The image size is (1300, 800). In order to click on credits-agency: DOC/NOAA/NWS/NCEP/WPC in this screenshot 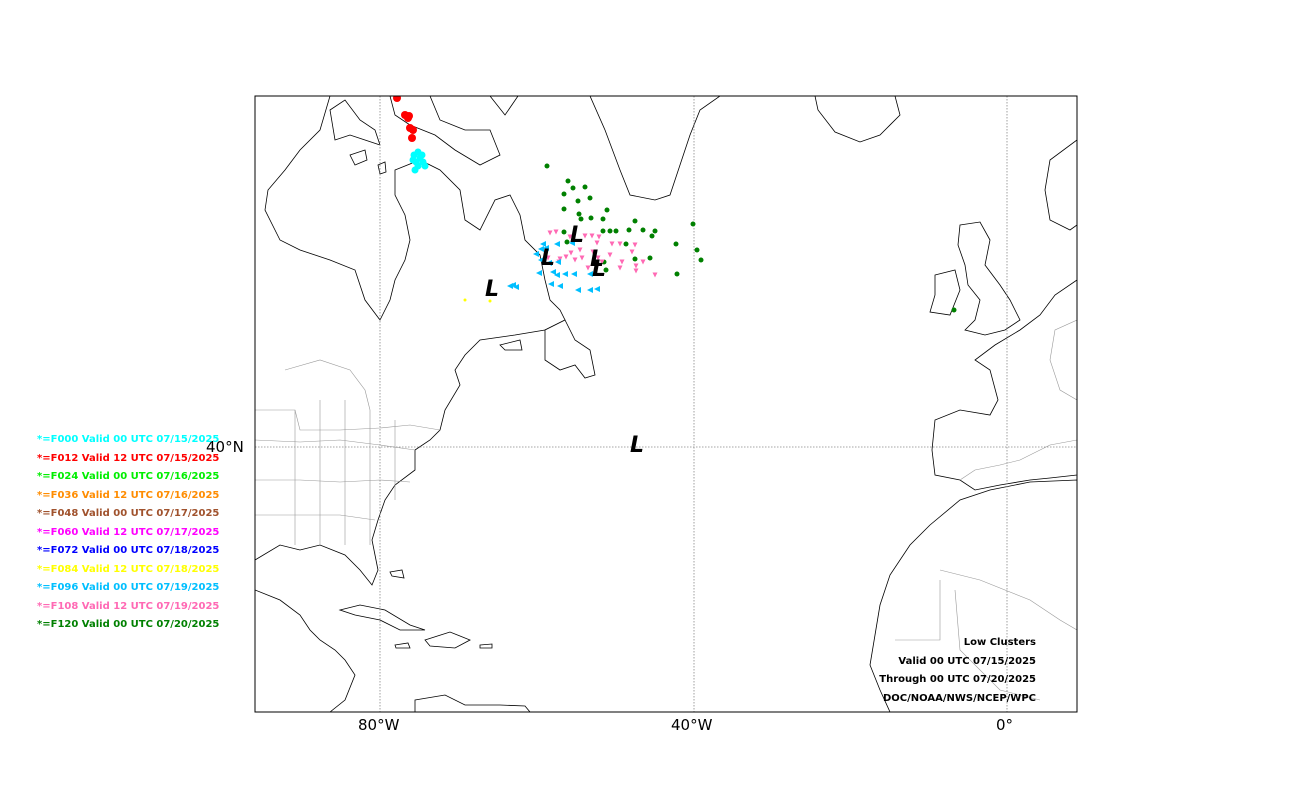, I will do `click(959, 698)`.